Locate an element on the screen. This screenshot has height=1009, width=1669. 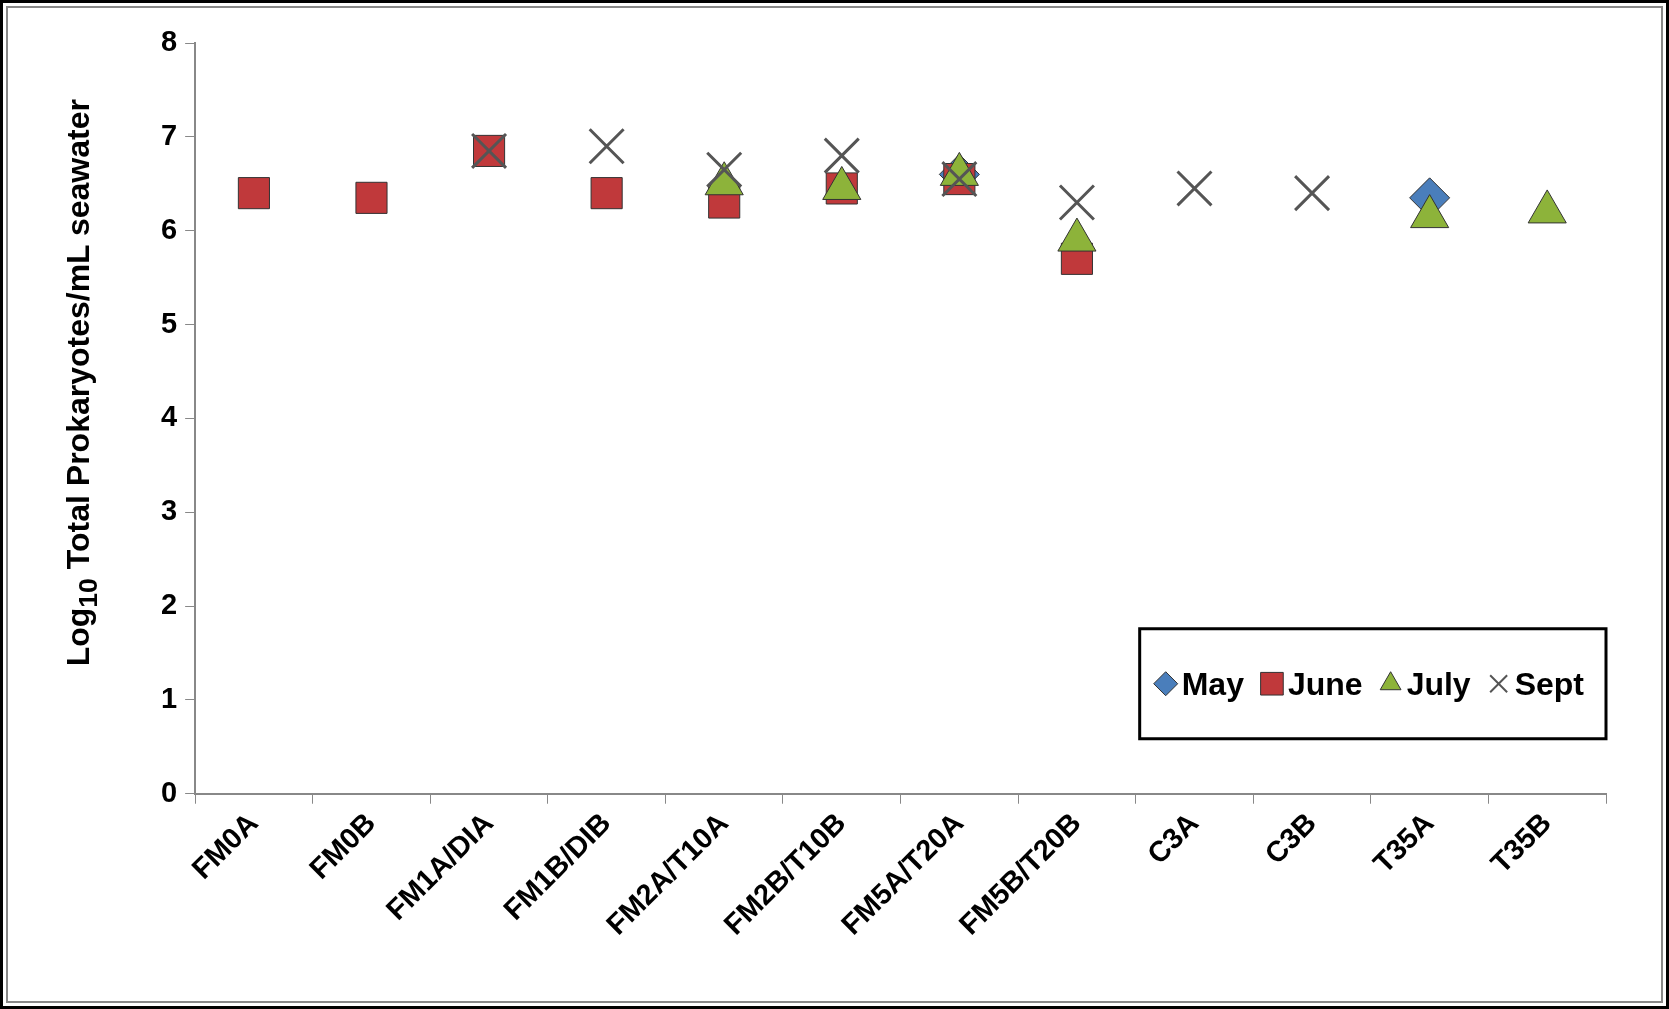
legend-label: July is located at coordinates (1438, 683).